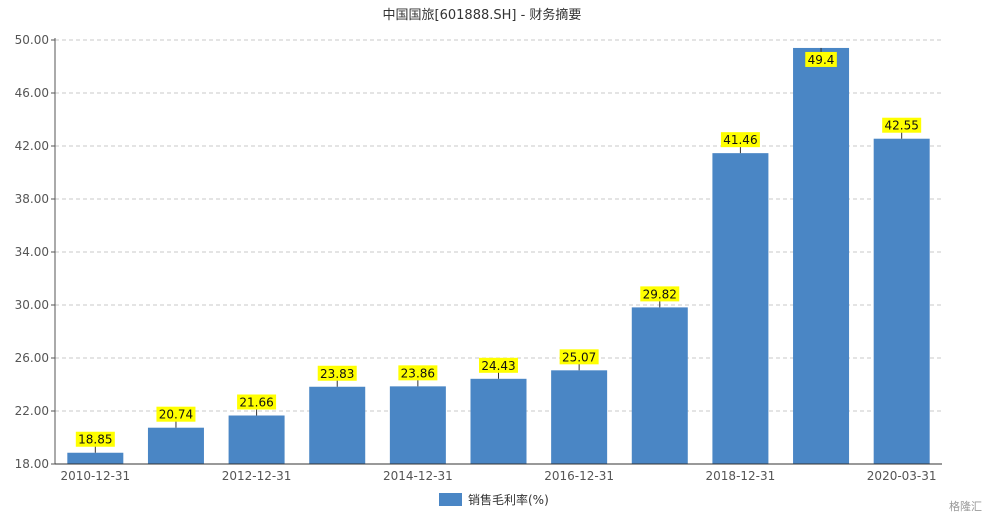 The image size is (990, 518). I want to click on data-label: 41.46, so click(740, 140).